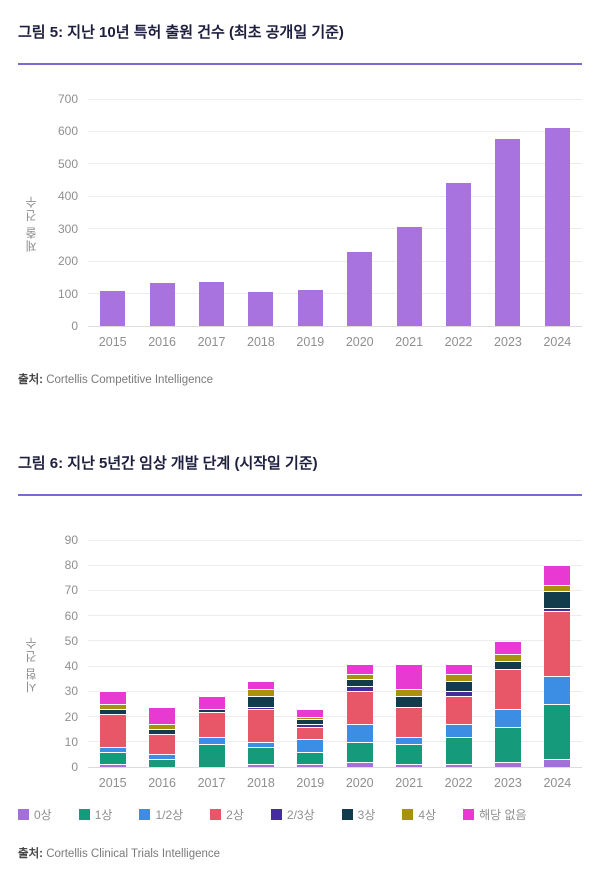 Image resolution: width=600 pixels, height=893 pixels. I want to click on figure-6-source-text: Cortellis Clinical Trials Intelligence, so click(133, 854).